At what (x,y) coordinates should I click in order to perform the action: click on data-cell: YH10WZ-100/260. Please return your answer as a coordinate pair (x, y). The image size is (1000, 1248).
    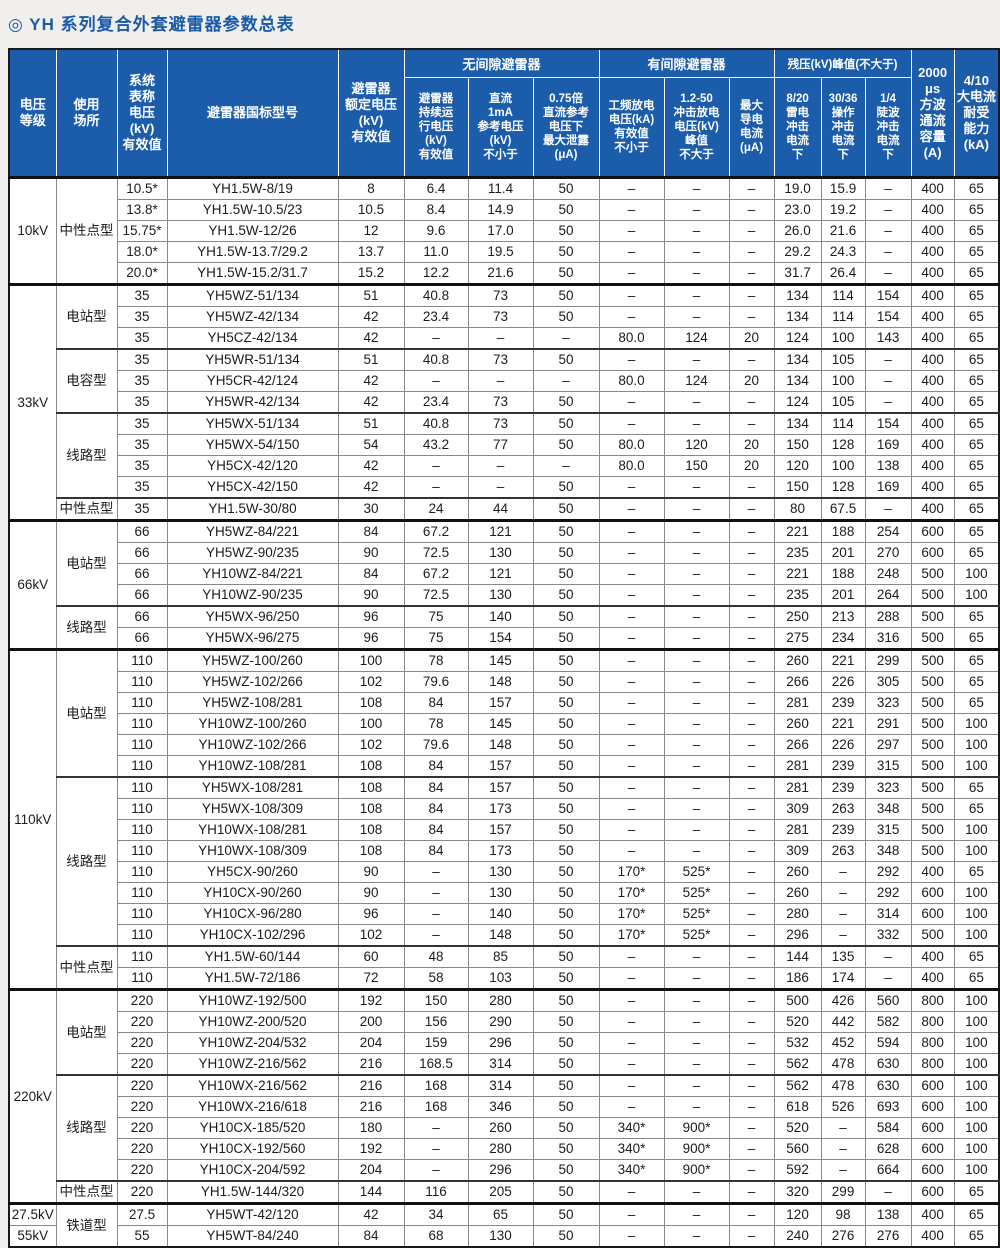
    Looking at the image, I should click on (252, 724).